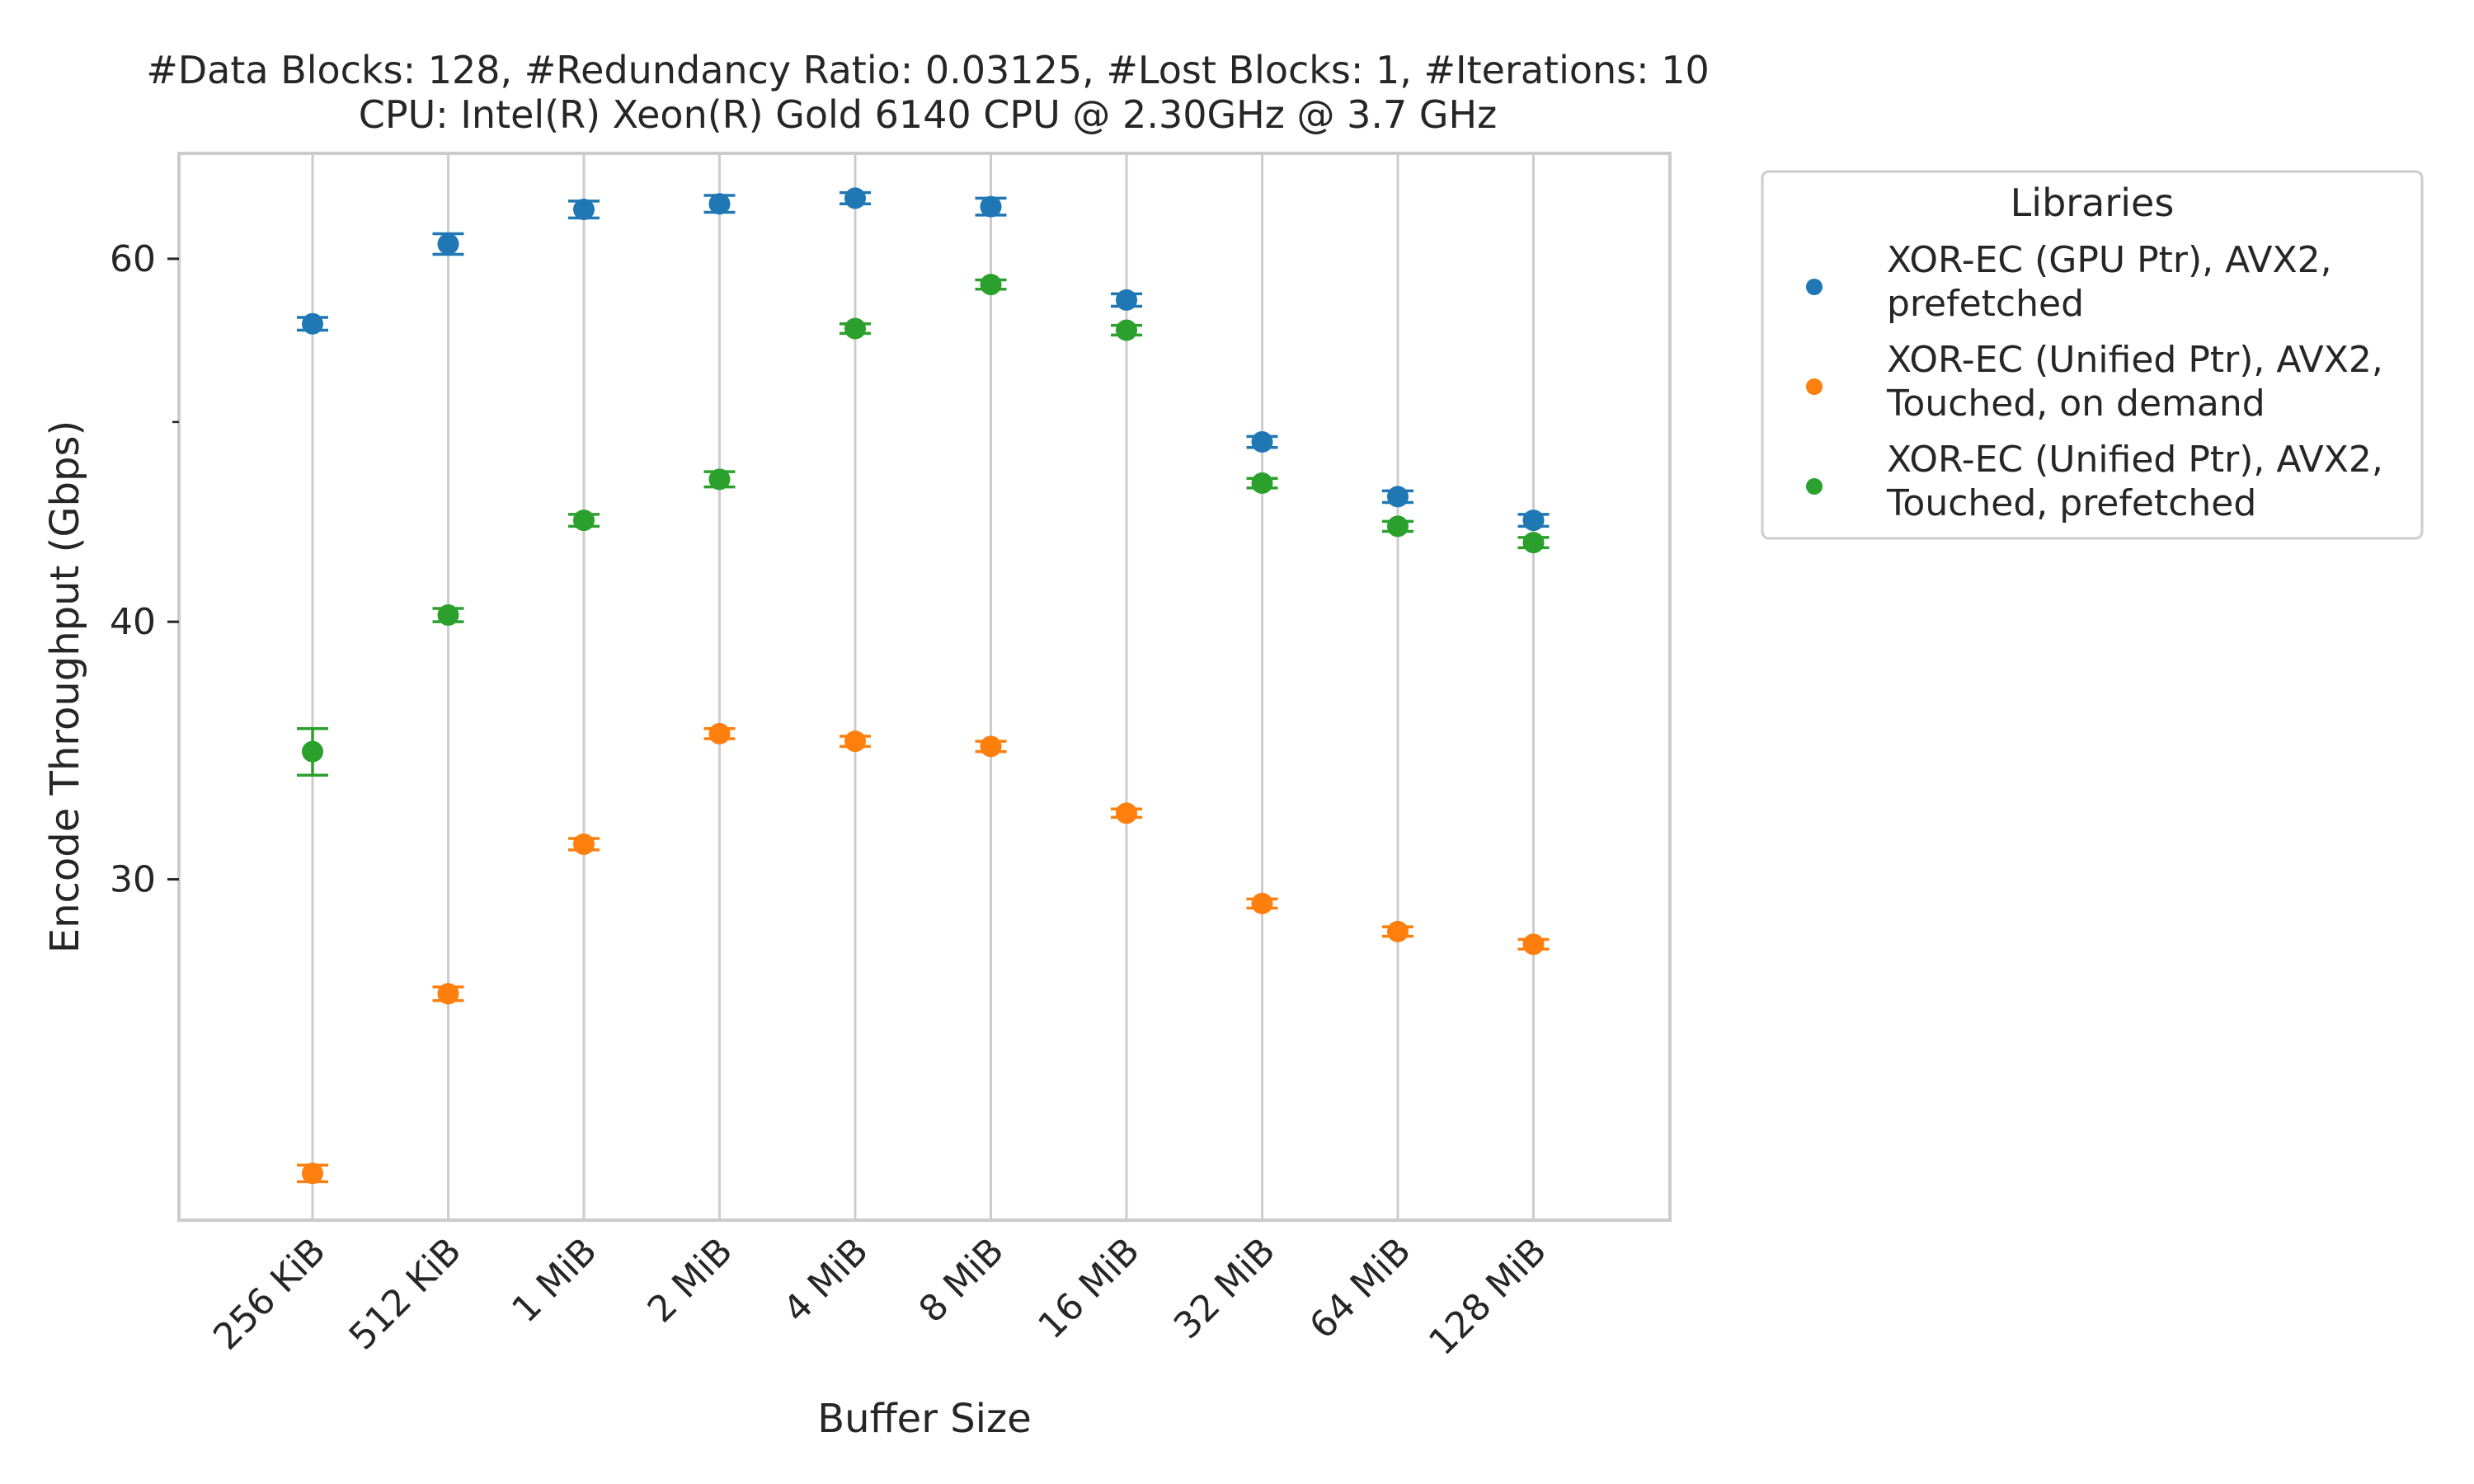 The width and height of the screenshot is (2474, 1484). What do you see at coordinates (1224, 1288) in the screenshot?
I see `x-tick-label-7: 32 MiB` at bounding box center [1224, 1288].